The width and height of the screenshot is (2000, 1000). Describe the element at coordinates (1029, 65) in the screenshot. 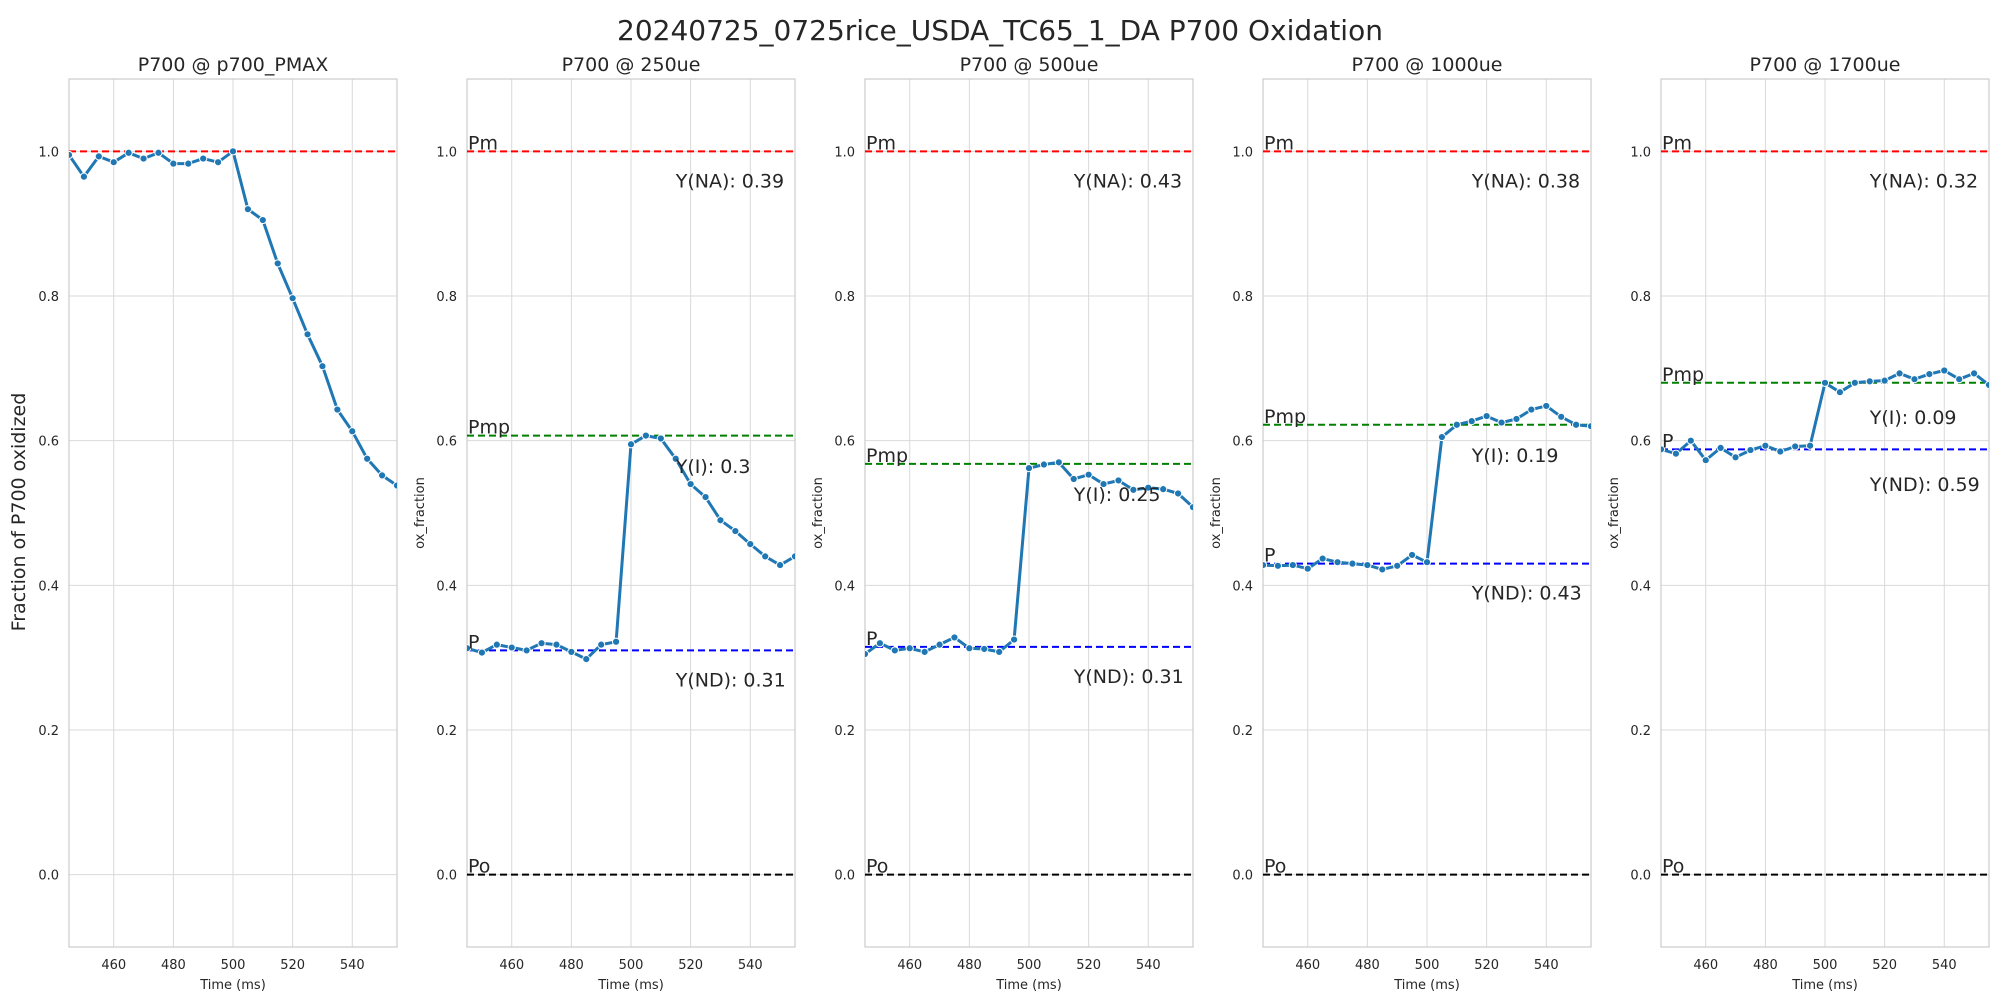

I see `panel-title: P700 @ 500ue` at that location.